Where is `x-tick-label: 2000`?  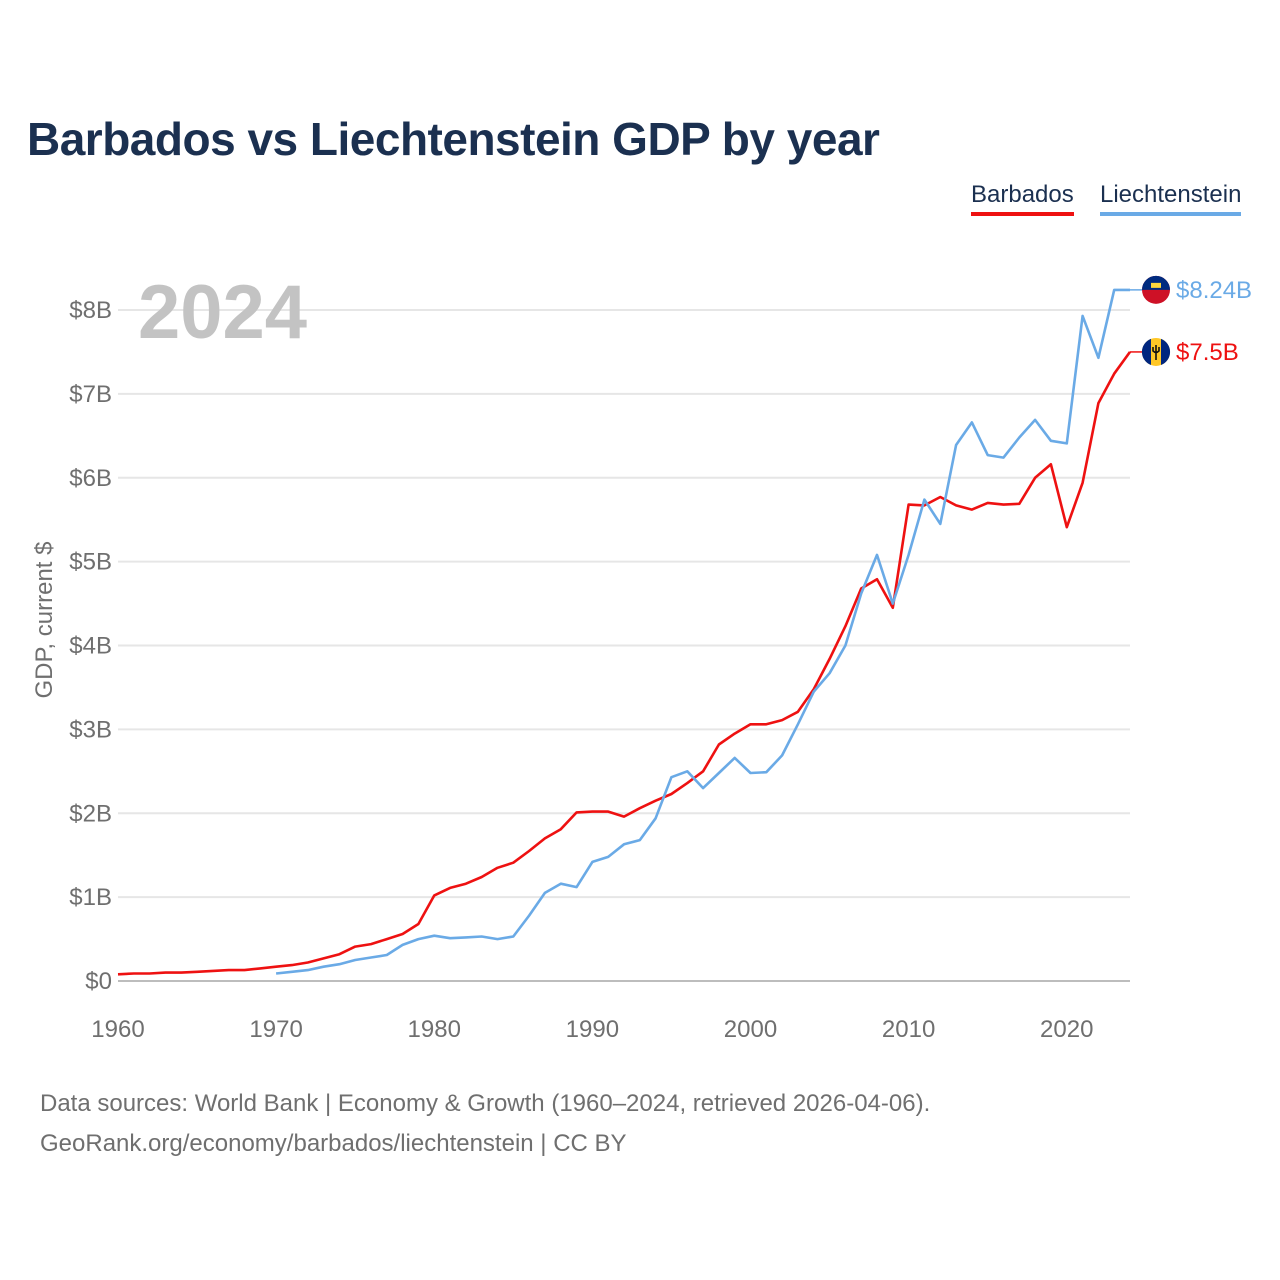 x-tick-label: 2000 is located at coordinates (750, 1029).